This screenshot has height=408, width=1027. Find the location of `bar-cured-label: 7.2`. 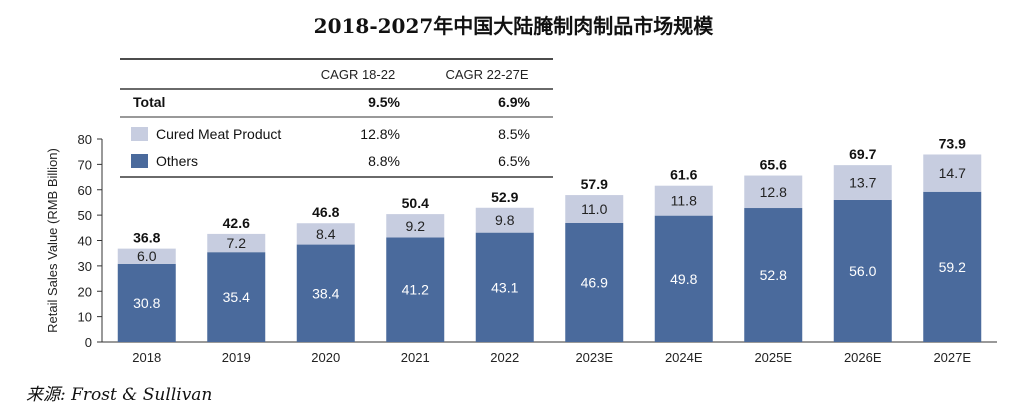

bar-cured-label: 7.2 is located at coordinates (237, 243).